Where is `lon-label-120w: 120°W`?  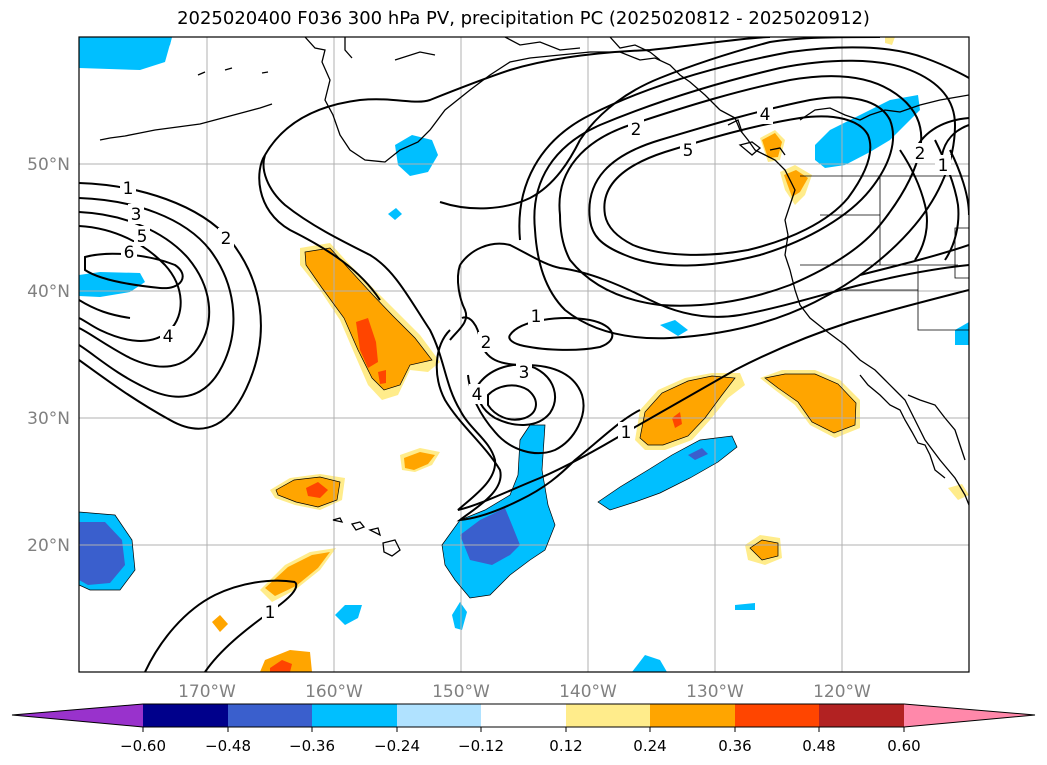 lon-label-120w: 120°W is located at coordinates (842, 692).